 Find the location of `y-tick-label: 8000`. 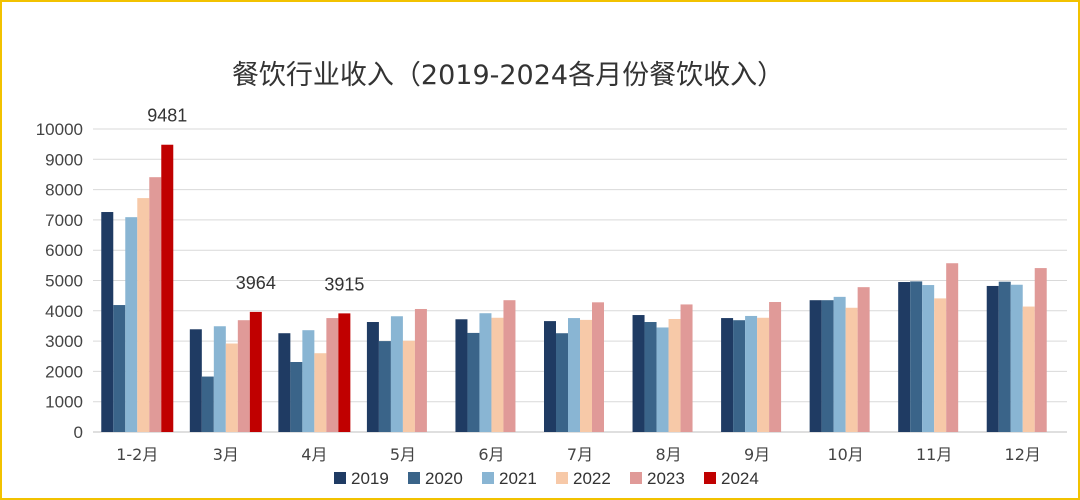

y-tick-label: 8000 is located at coordinates (64, 190).